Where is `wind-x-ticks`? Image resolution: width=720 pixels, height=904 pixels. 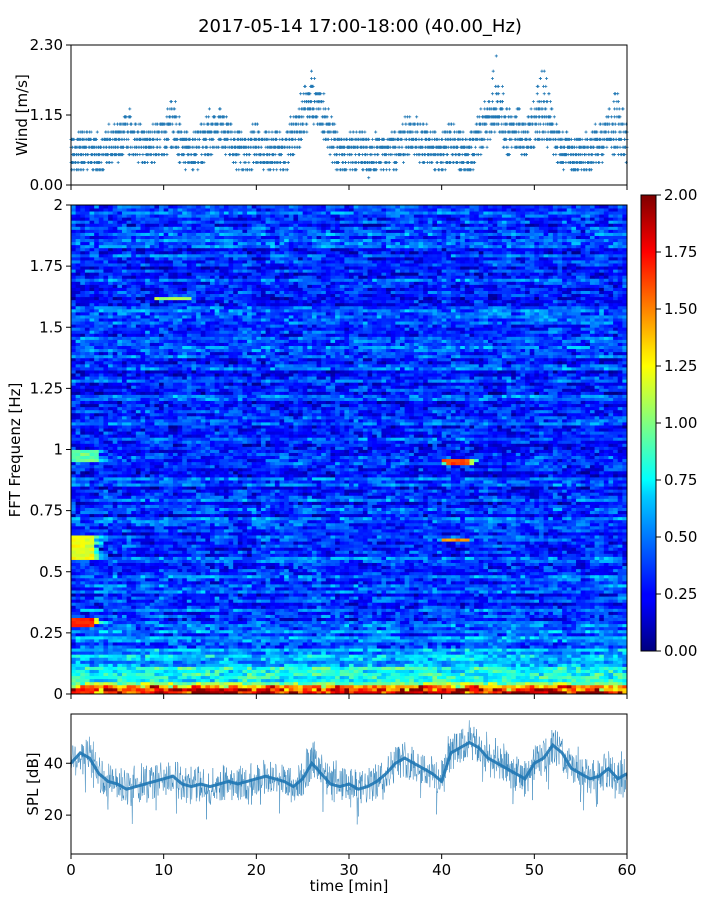
wind-x-ticks is located at coordinates (349, 187).